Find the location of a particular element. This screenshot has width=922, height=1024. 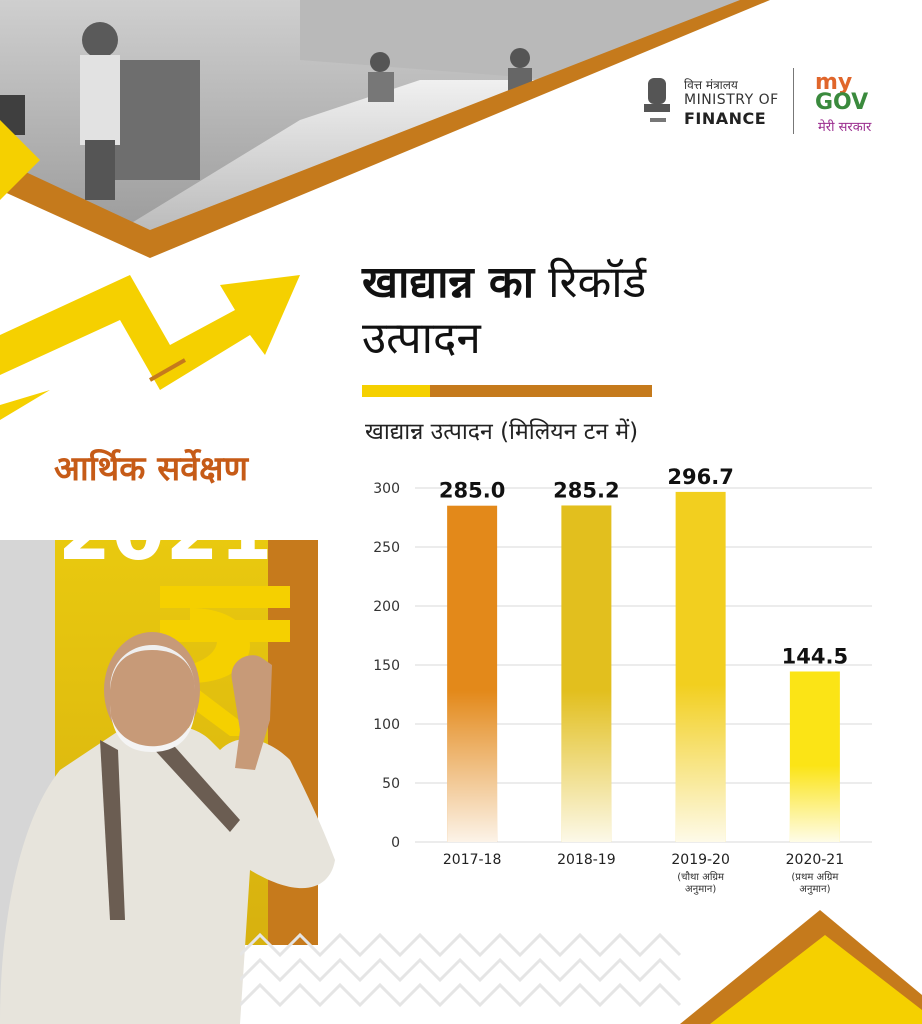

ministry-line1: MINISTRY OF is located at coordinates (731, 100).